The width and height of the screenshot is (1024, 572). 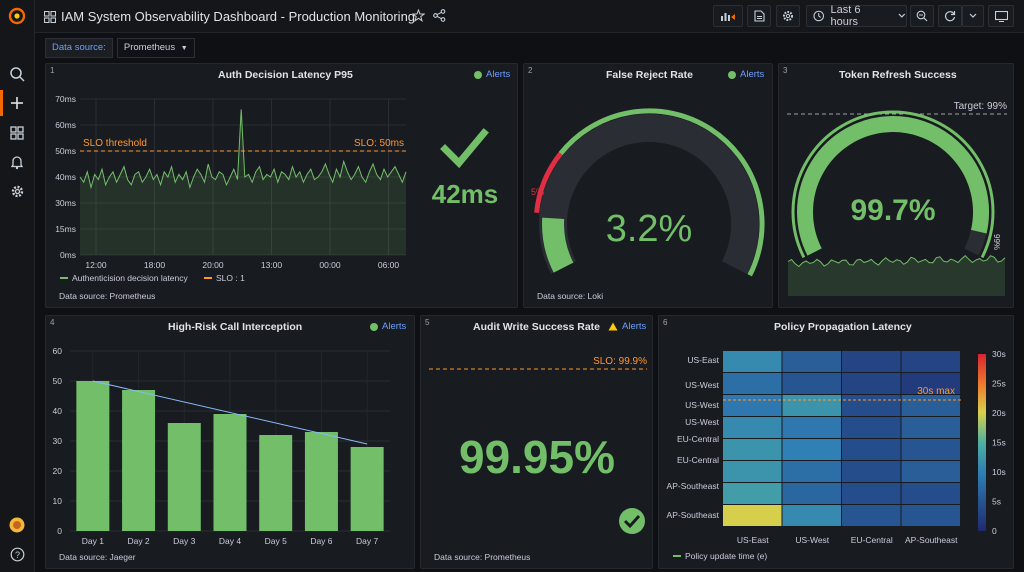 I want to click on panel-number: 6, so click(x=665, y=322).